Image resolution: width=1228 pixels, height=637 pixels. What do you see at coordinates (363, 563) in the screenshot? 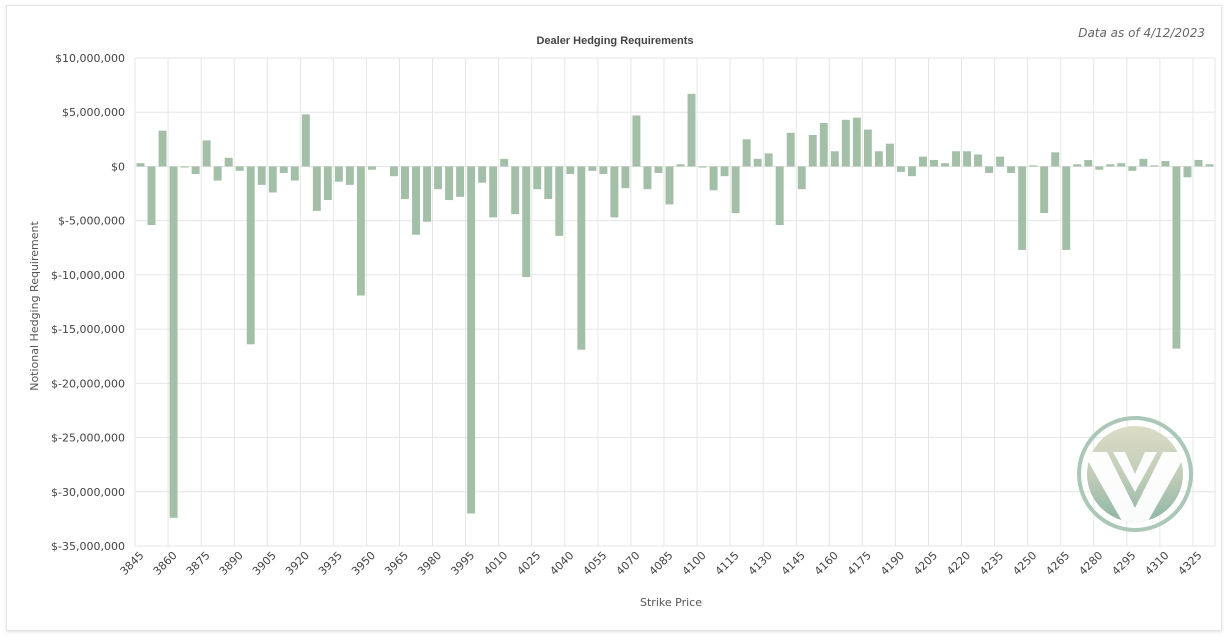
I see `x-tick-label: 3950` at bounding box center [363, 563].